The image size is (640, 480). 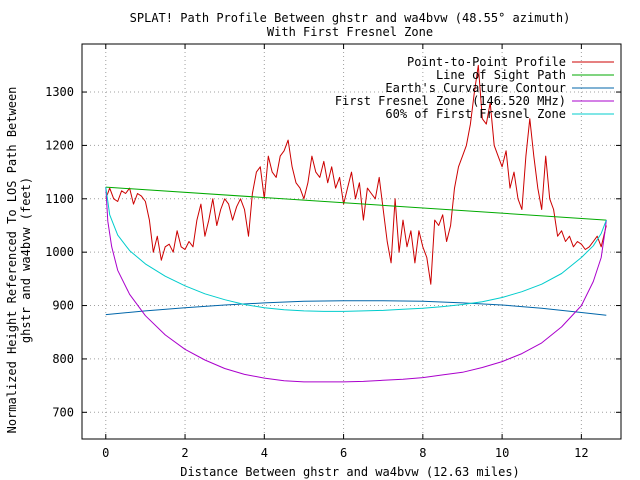 I want to click on y-tick-label: 700, so click(x=63, y=412).